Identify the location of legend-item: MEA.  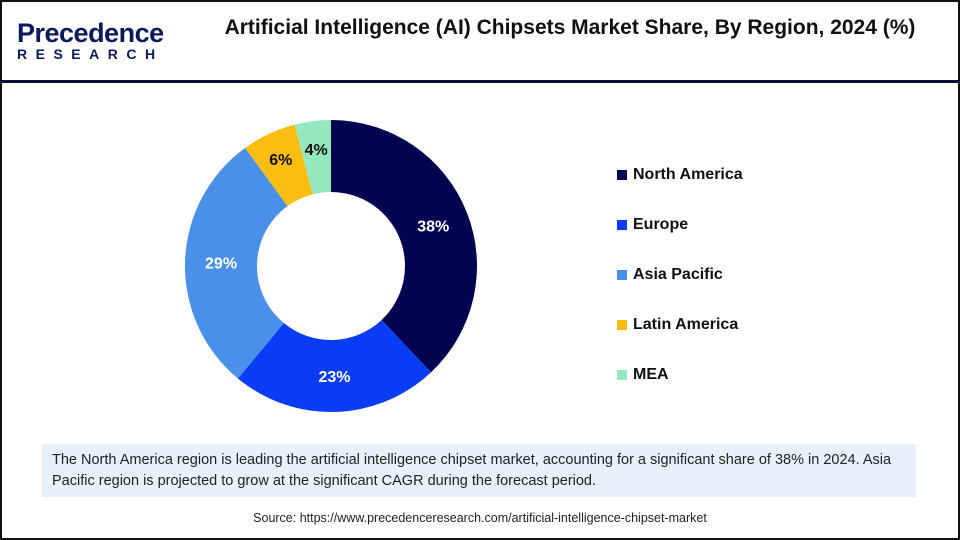
(680, 375).